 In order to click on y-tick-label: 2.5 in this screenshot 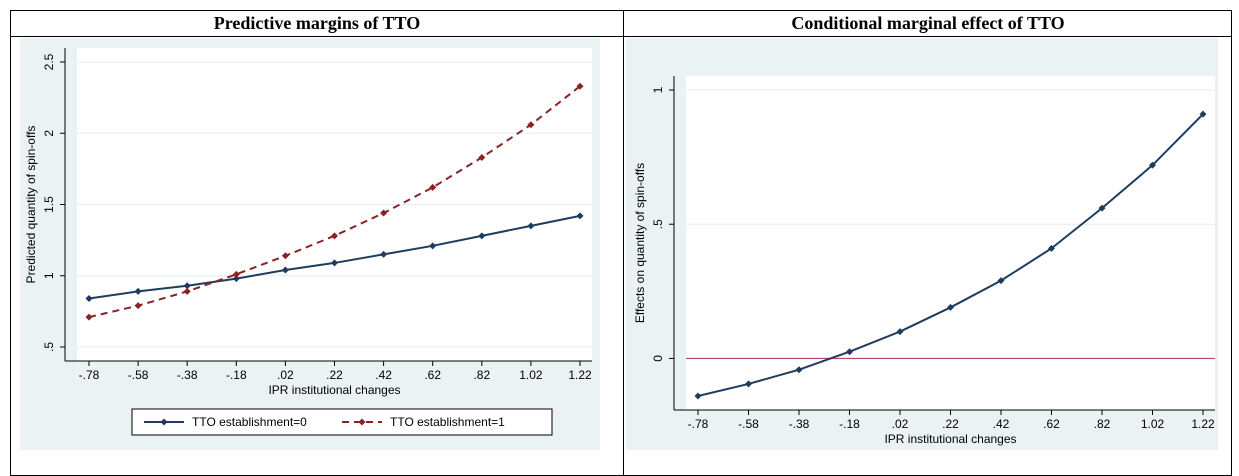, I will do `click(49, 61)`.